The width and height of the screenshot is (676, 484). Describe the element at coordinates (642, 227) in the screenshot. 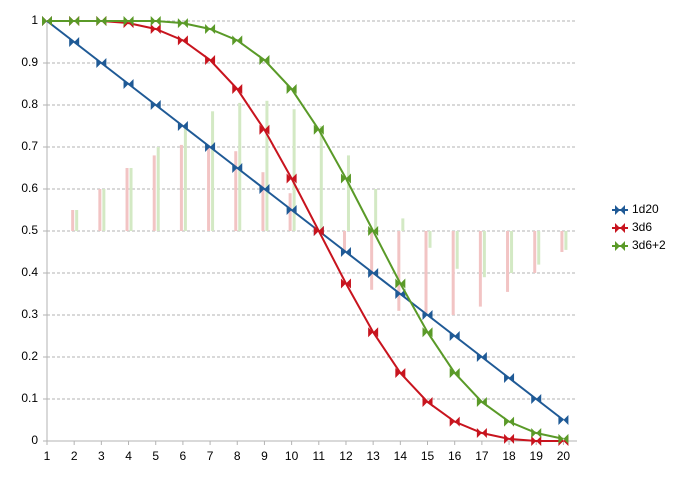

I see `legend-label: 3d6` at that location.